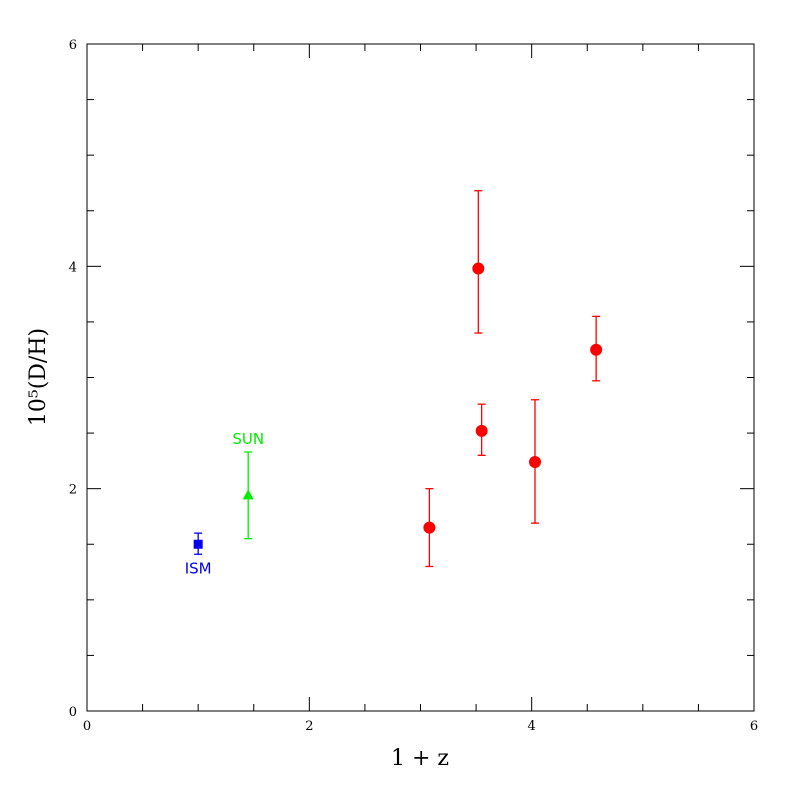 The height and width of the screenshot is (797, 797). I want to click on y-tick-label: 2, so click(73, 490).